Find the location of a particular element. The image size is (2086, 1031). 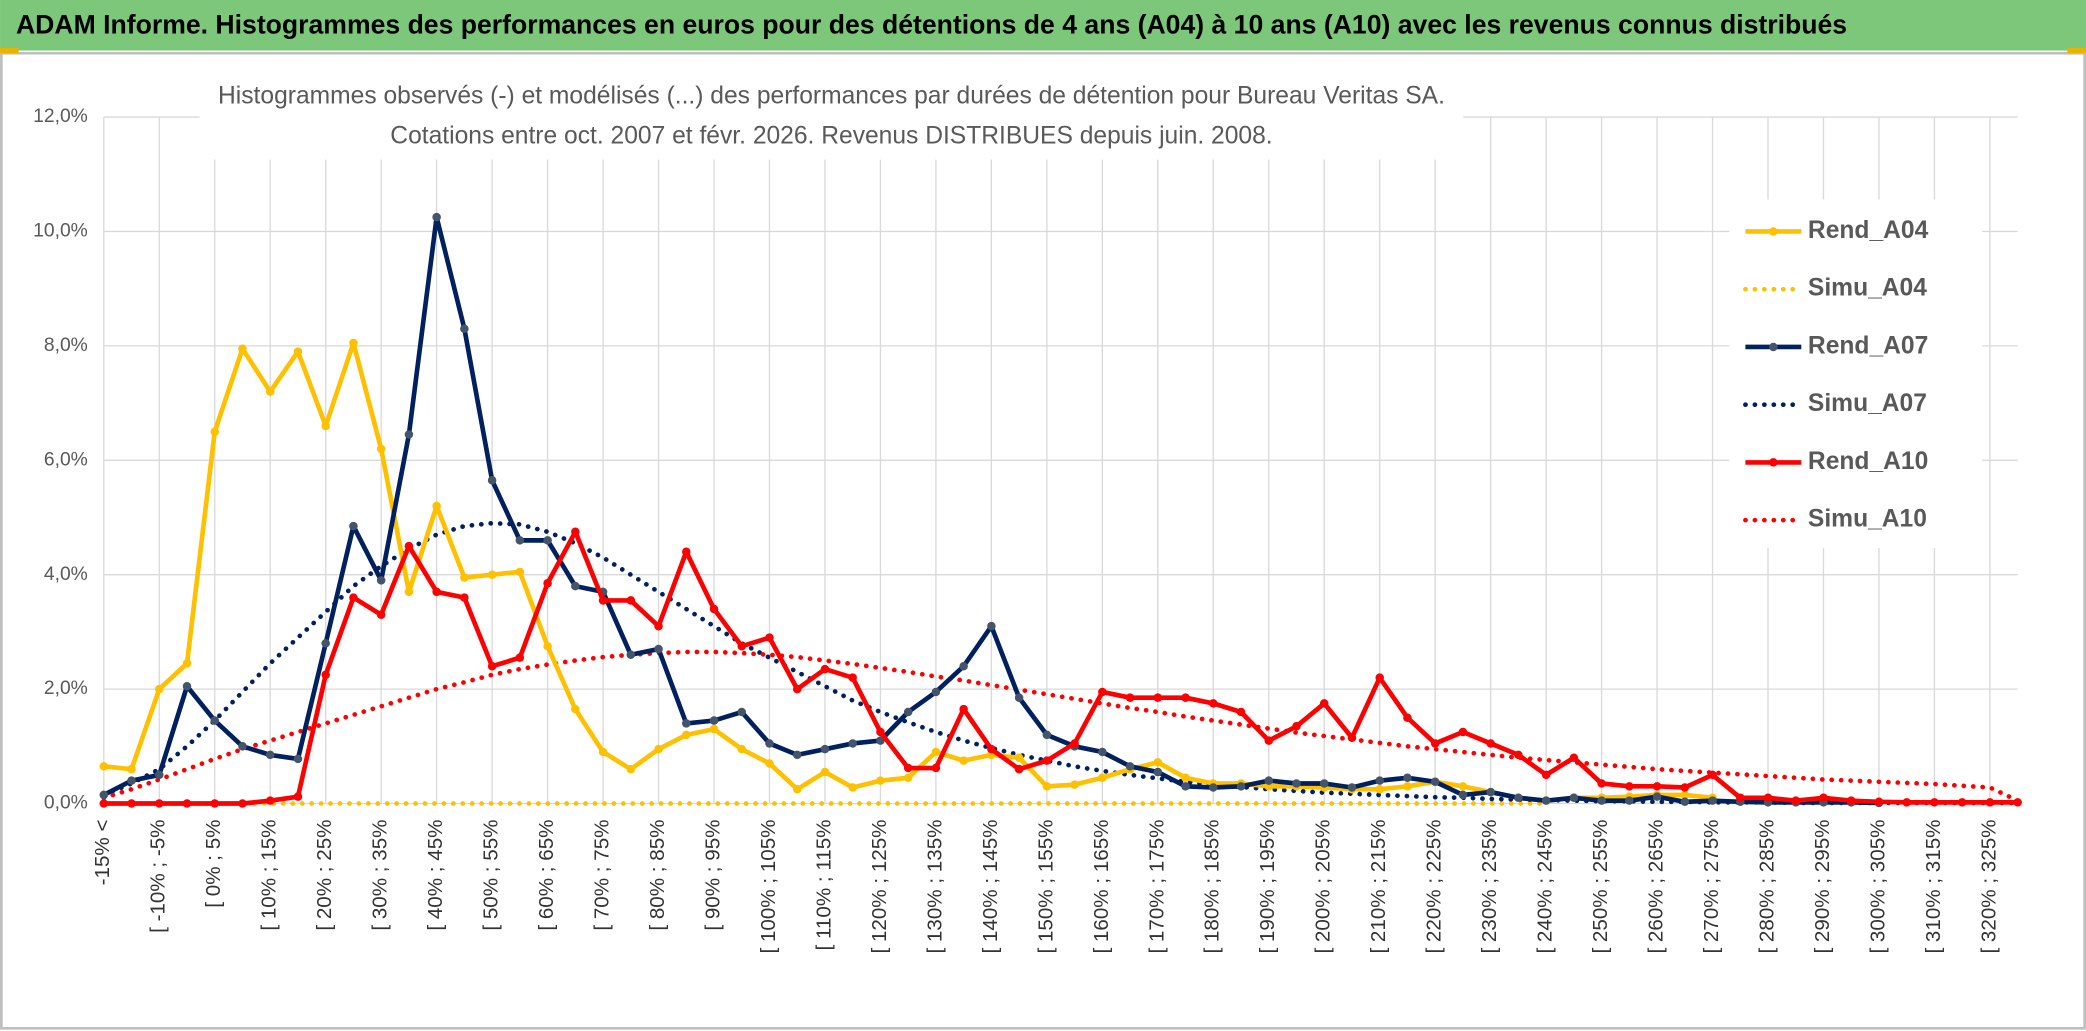

legend-label: Simu_A04 is located at coordinates (1867, 288).